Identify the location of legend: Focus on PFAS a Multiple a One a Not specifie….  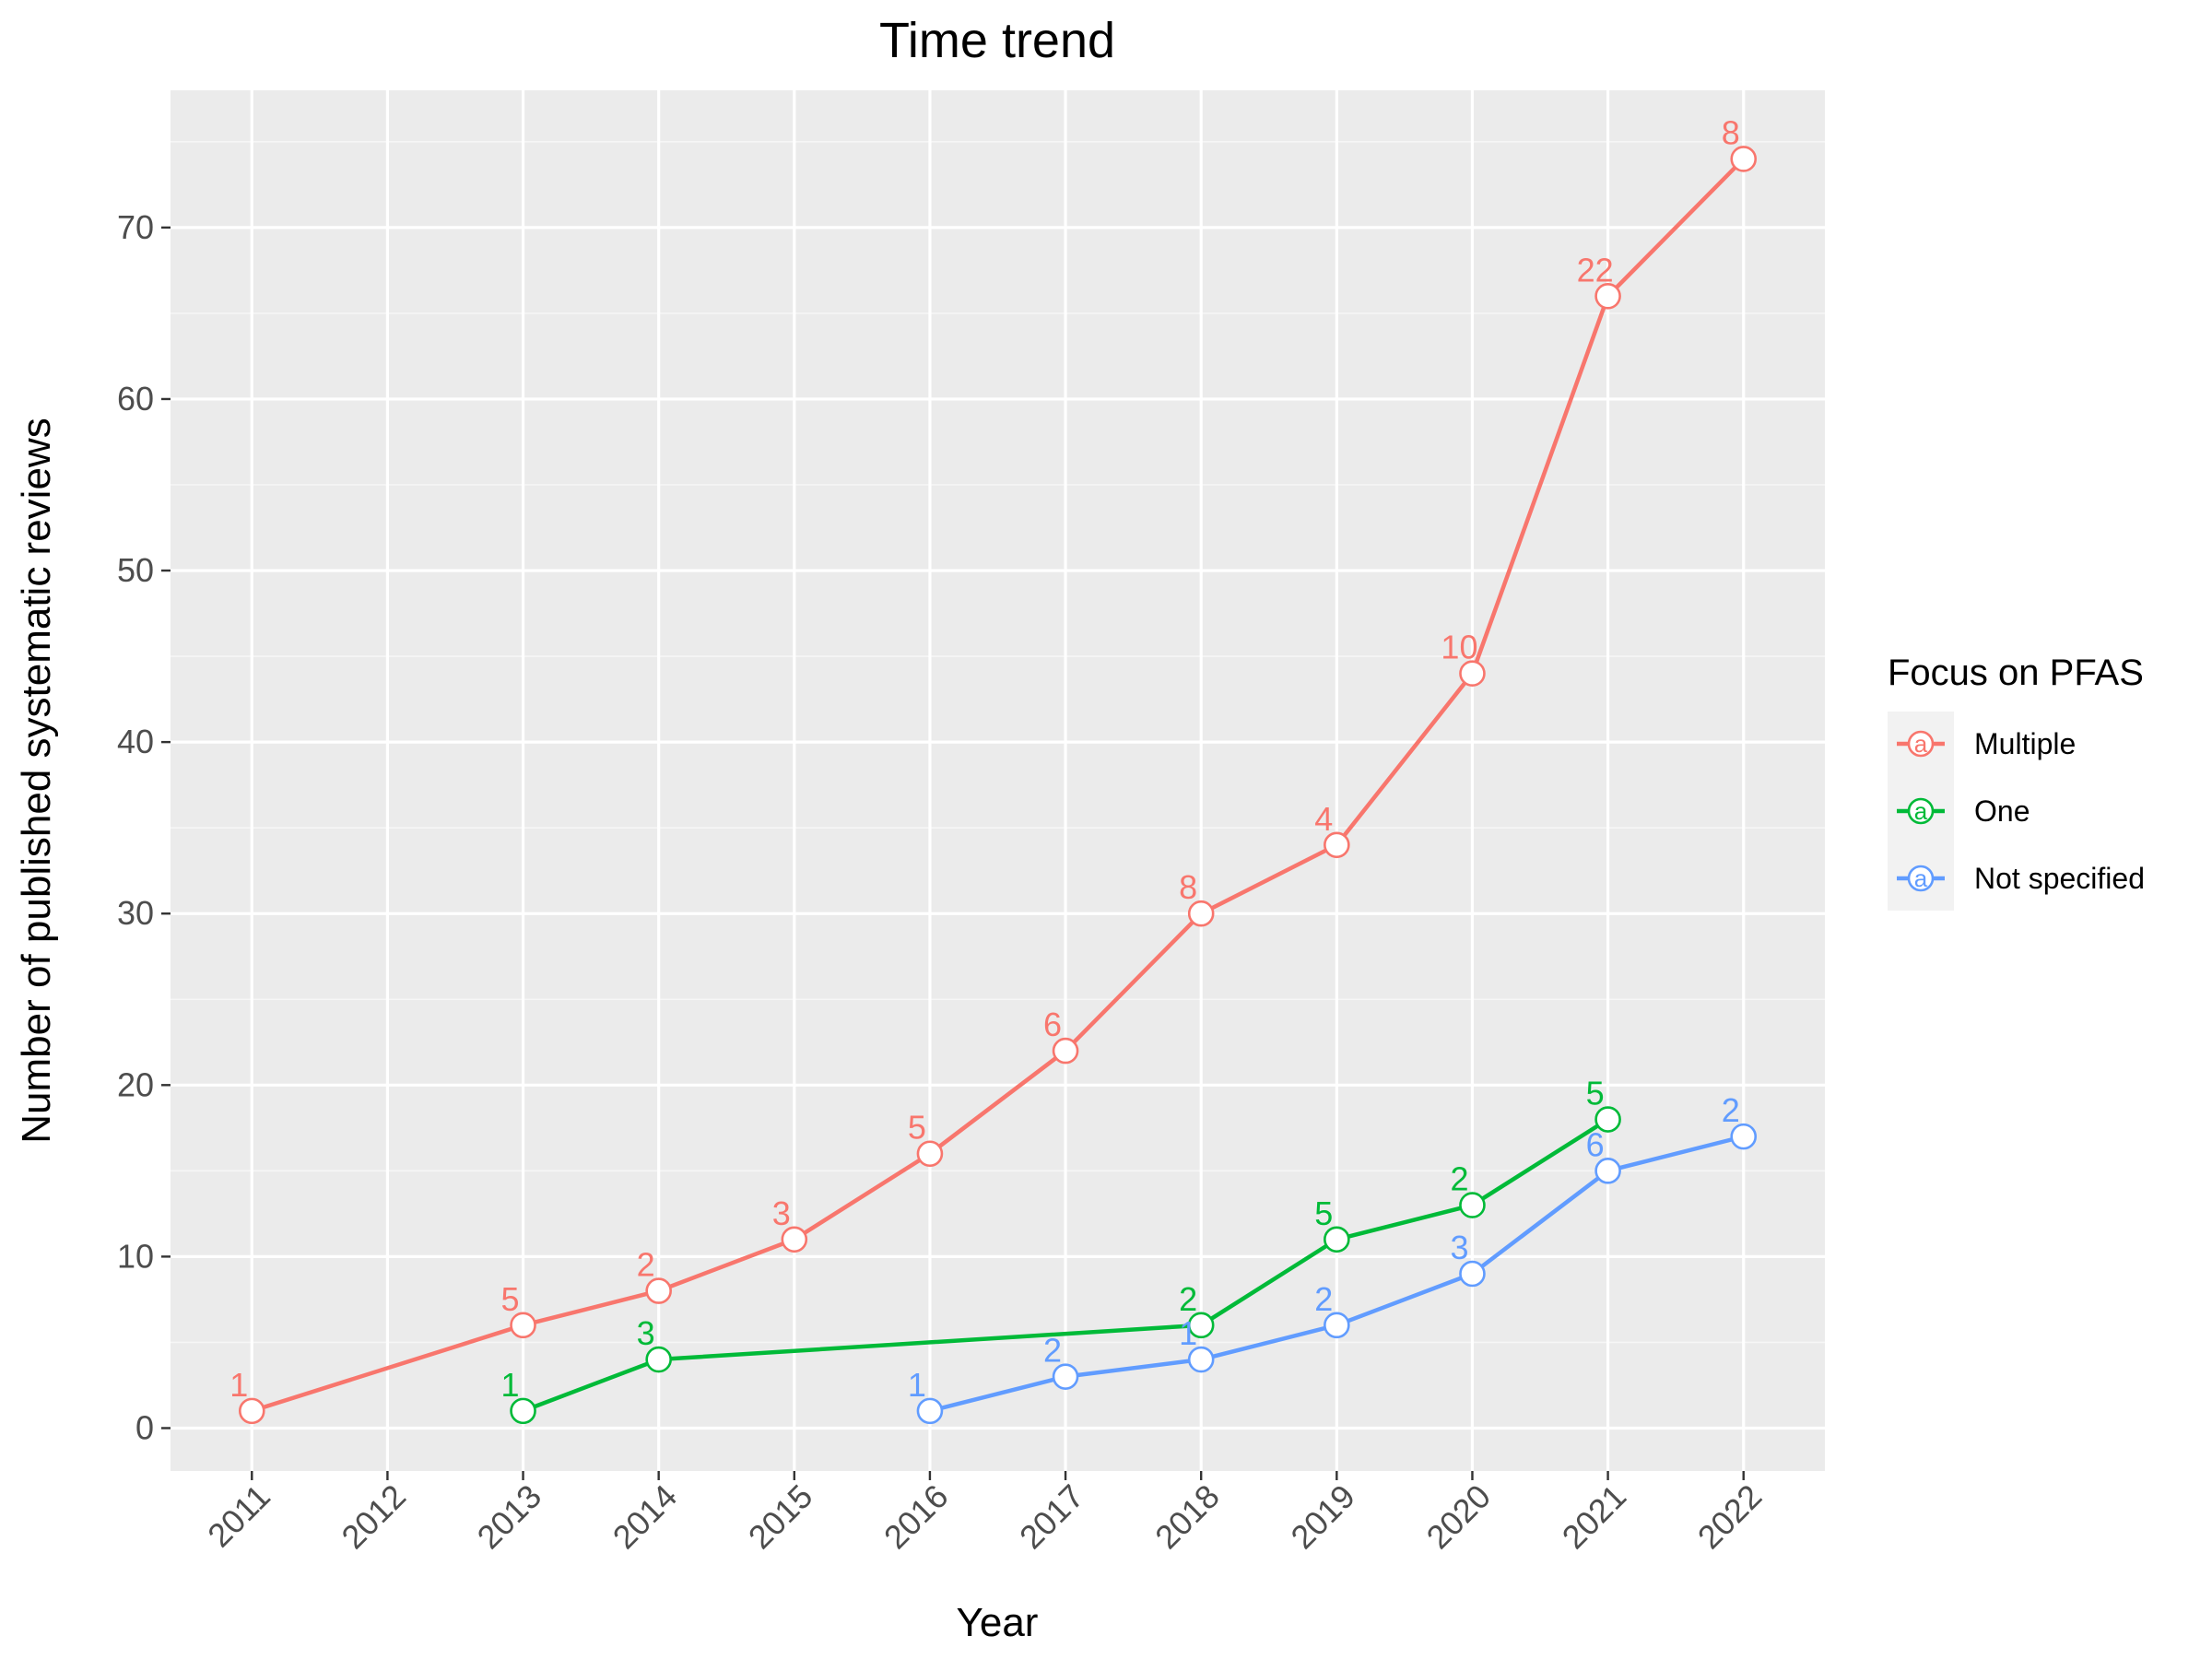
(2016, 782).